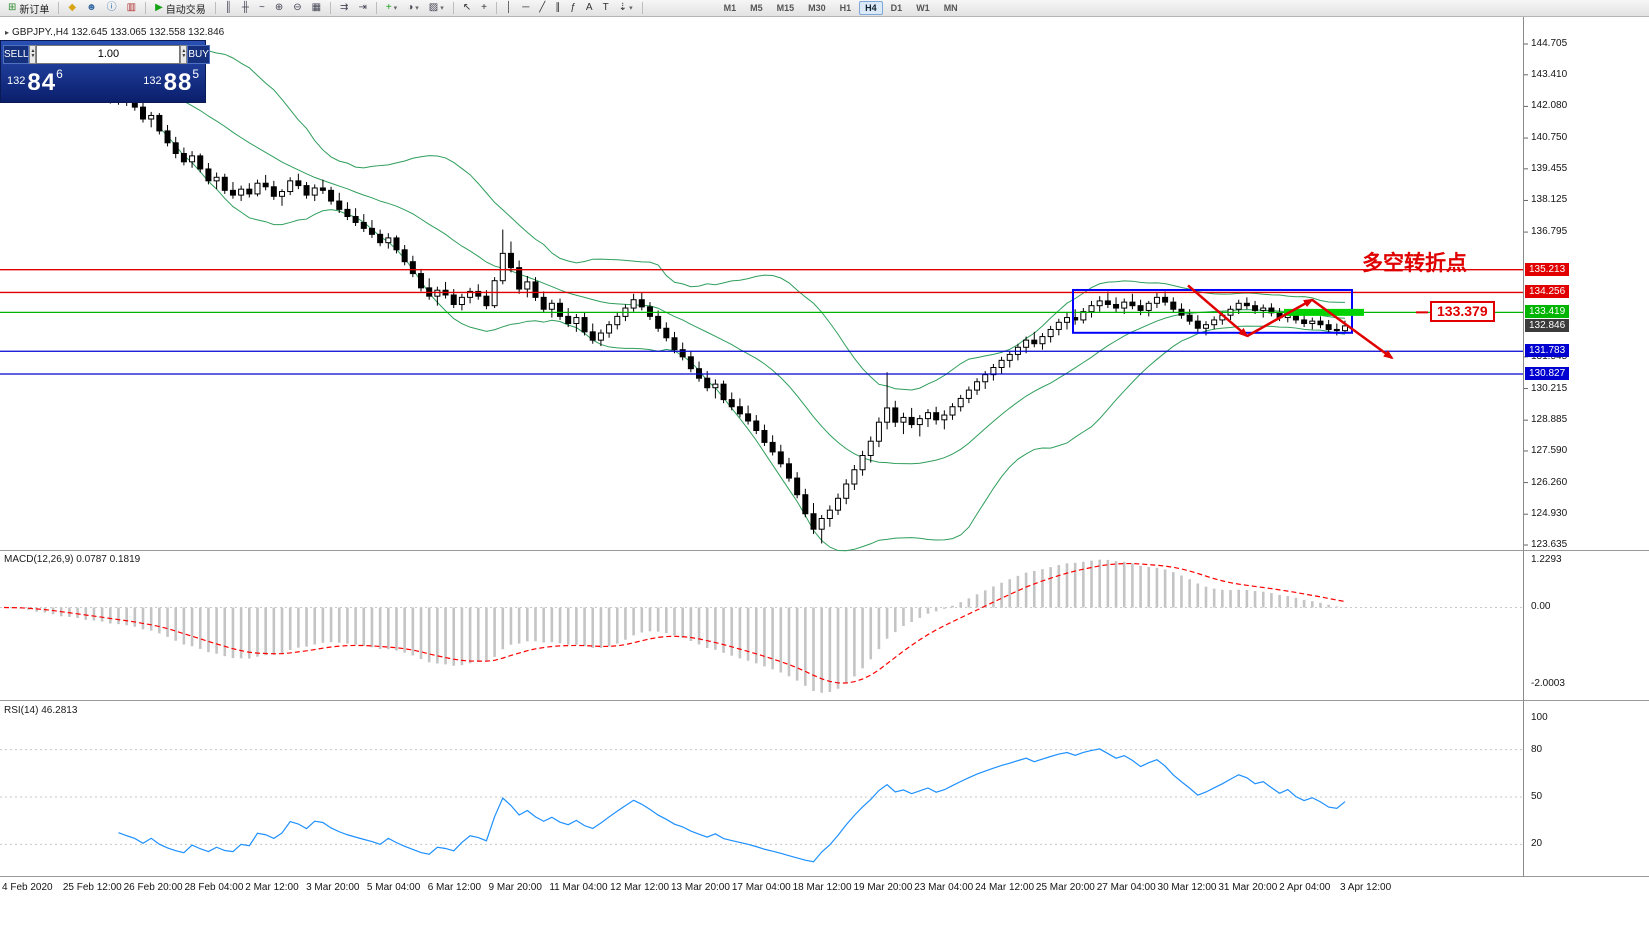  Describe the element at coordinates (1549, 200) in the screenshot. I see `price-axis-tick: 138.125` at that location.